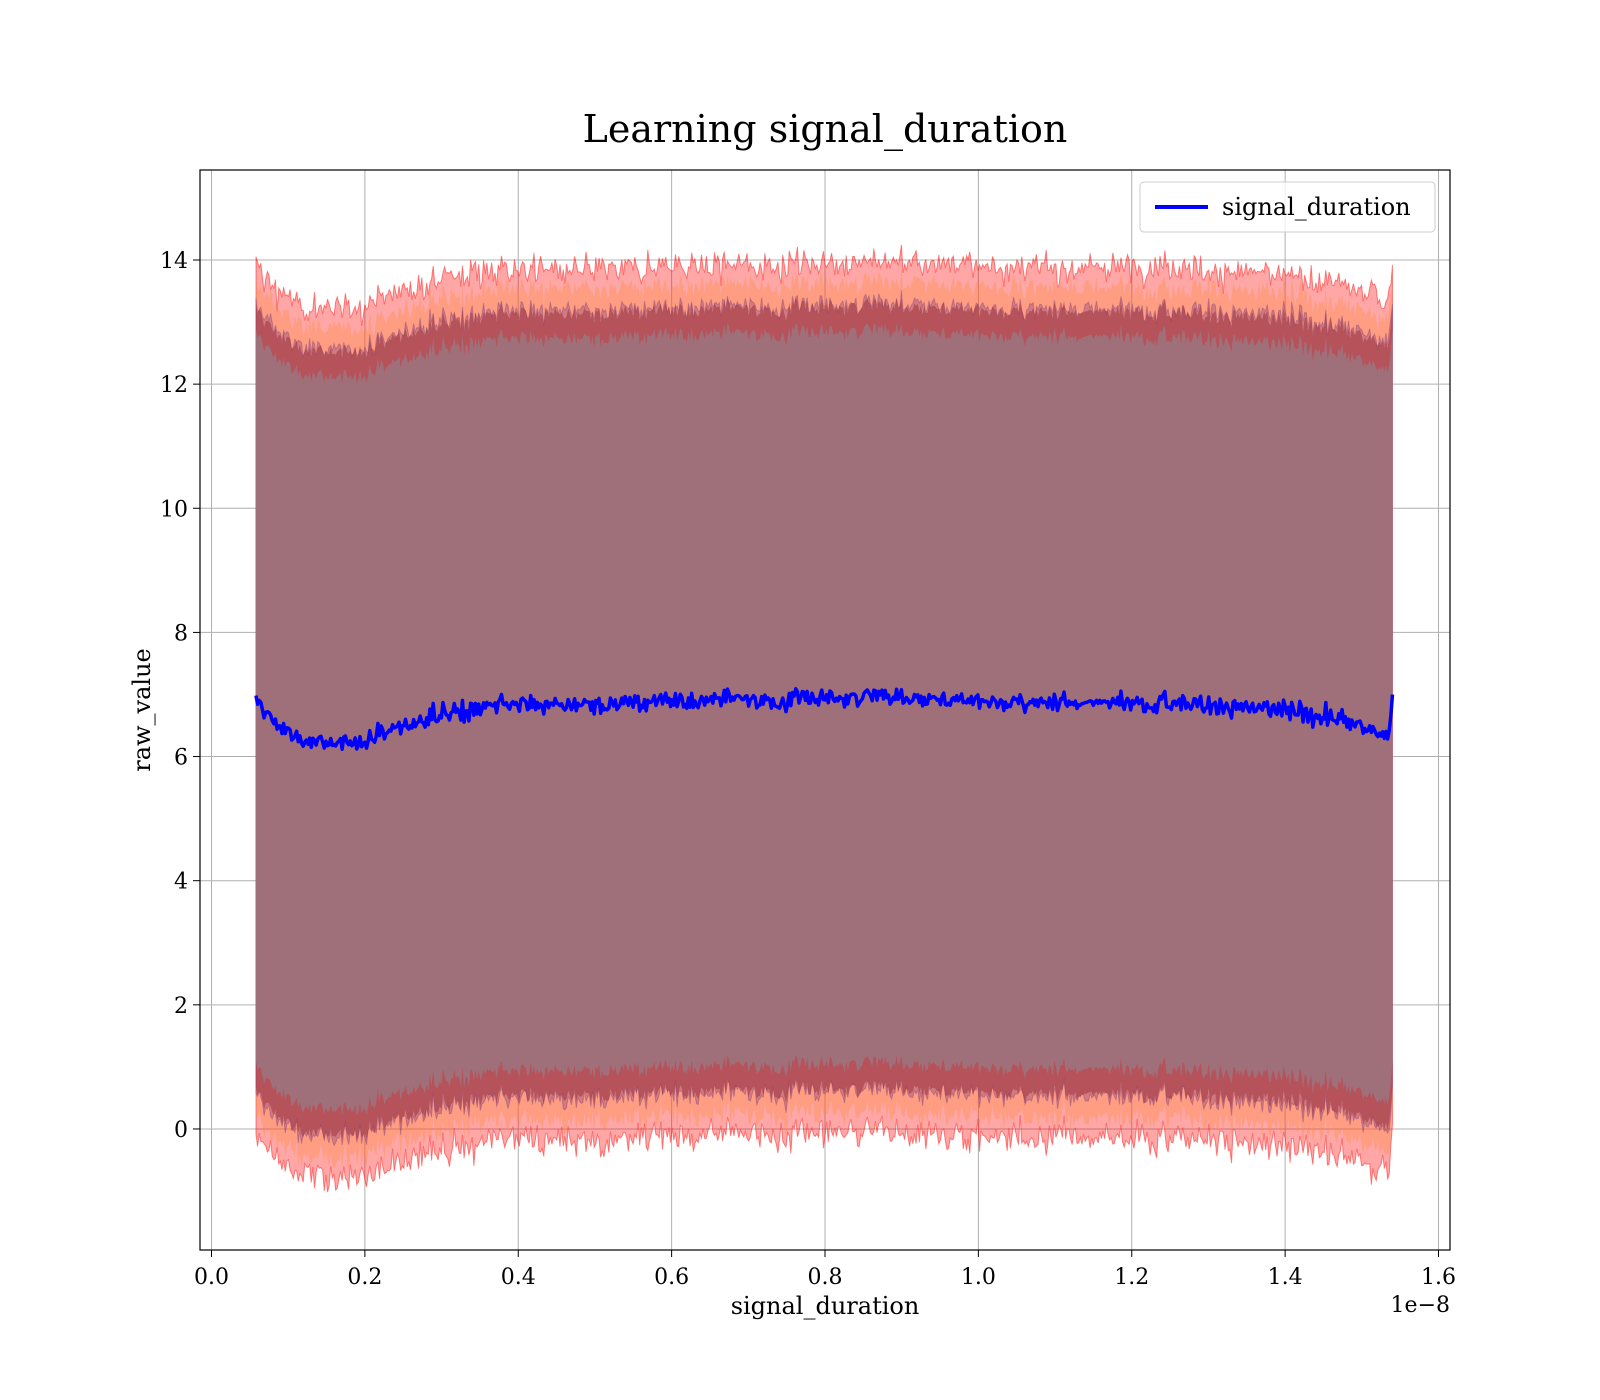 This screenshot has width=1600, height=1400. I want to click on y-axis-ticks: 0 2 4 6 8 10 12 14, so click(180, 696).